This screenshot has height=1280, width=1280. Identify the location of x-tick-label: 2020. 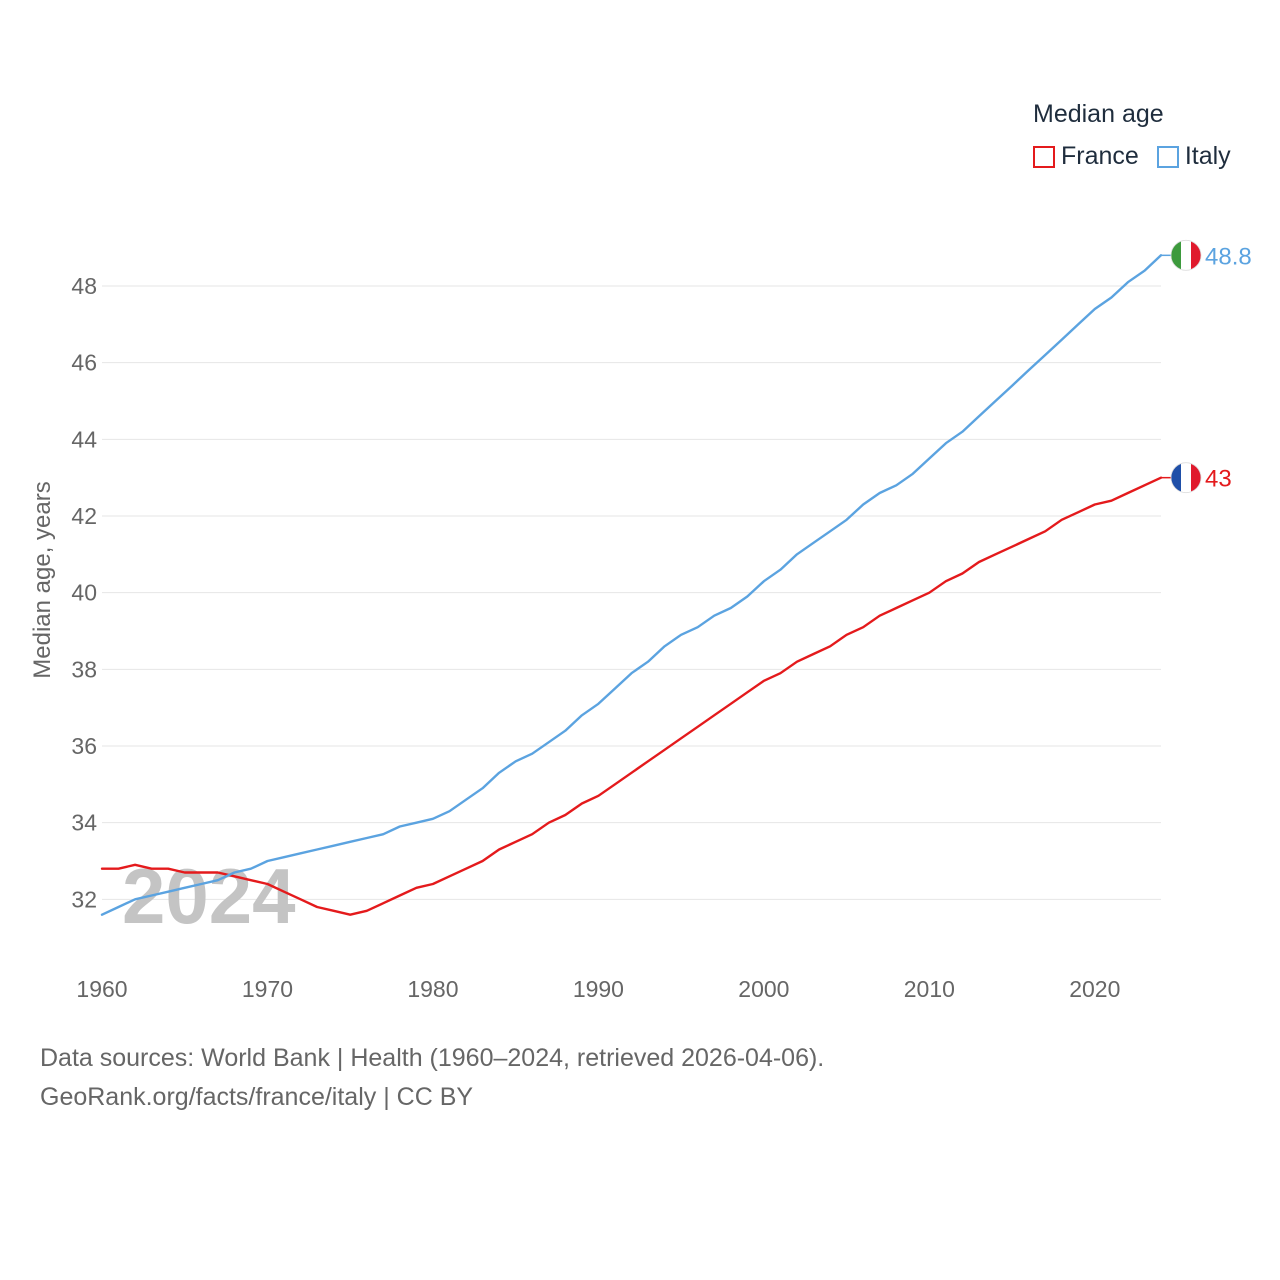
(1094, 989).